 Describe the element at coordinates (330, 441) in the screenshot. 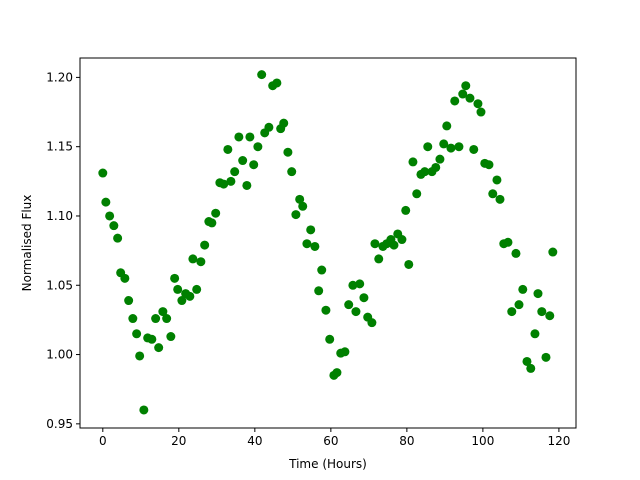

I see `x-tick-label: 60` at that location.